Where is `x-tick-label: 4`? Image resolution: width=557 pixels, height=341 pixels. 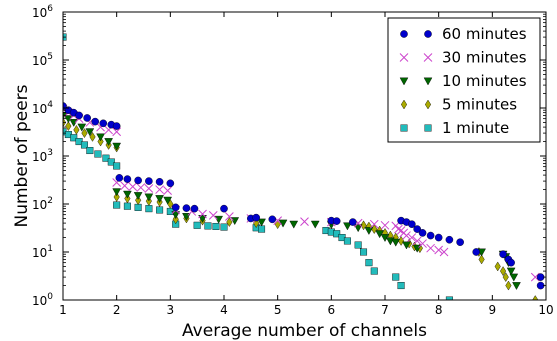
x-tick-label: 4 is located at coordinates (224, 310).